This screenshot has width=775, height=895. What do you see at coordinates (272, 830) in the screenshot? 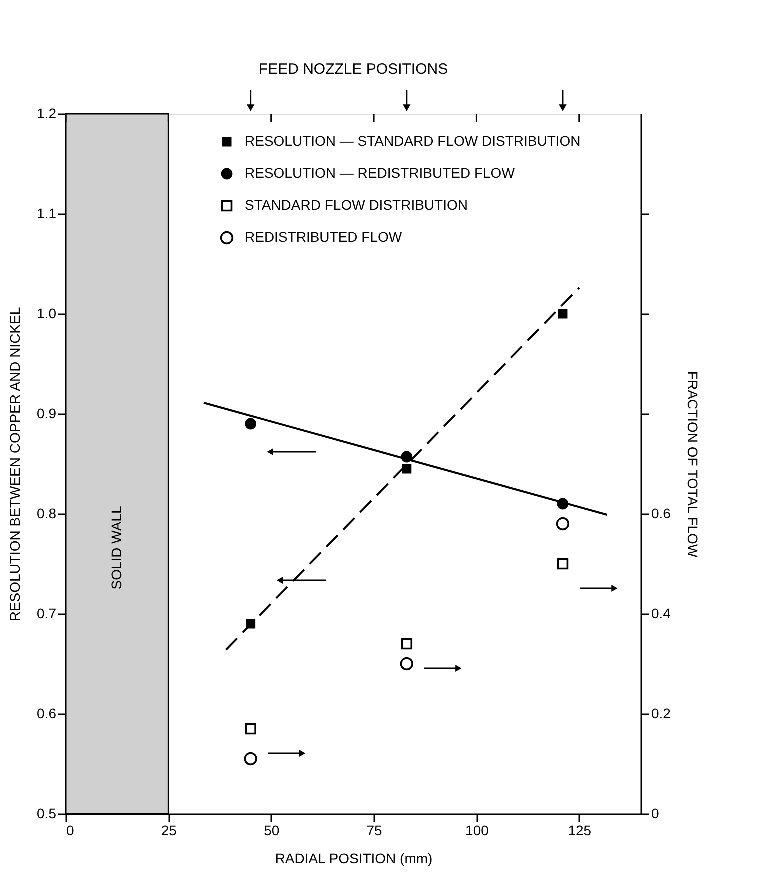
I see `x-tick-label: 50` at bounding box center [272, 830].